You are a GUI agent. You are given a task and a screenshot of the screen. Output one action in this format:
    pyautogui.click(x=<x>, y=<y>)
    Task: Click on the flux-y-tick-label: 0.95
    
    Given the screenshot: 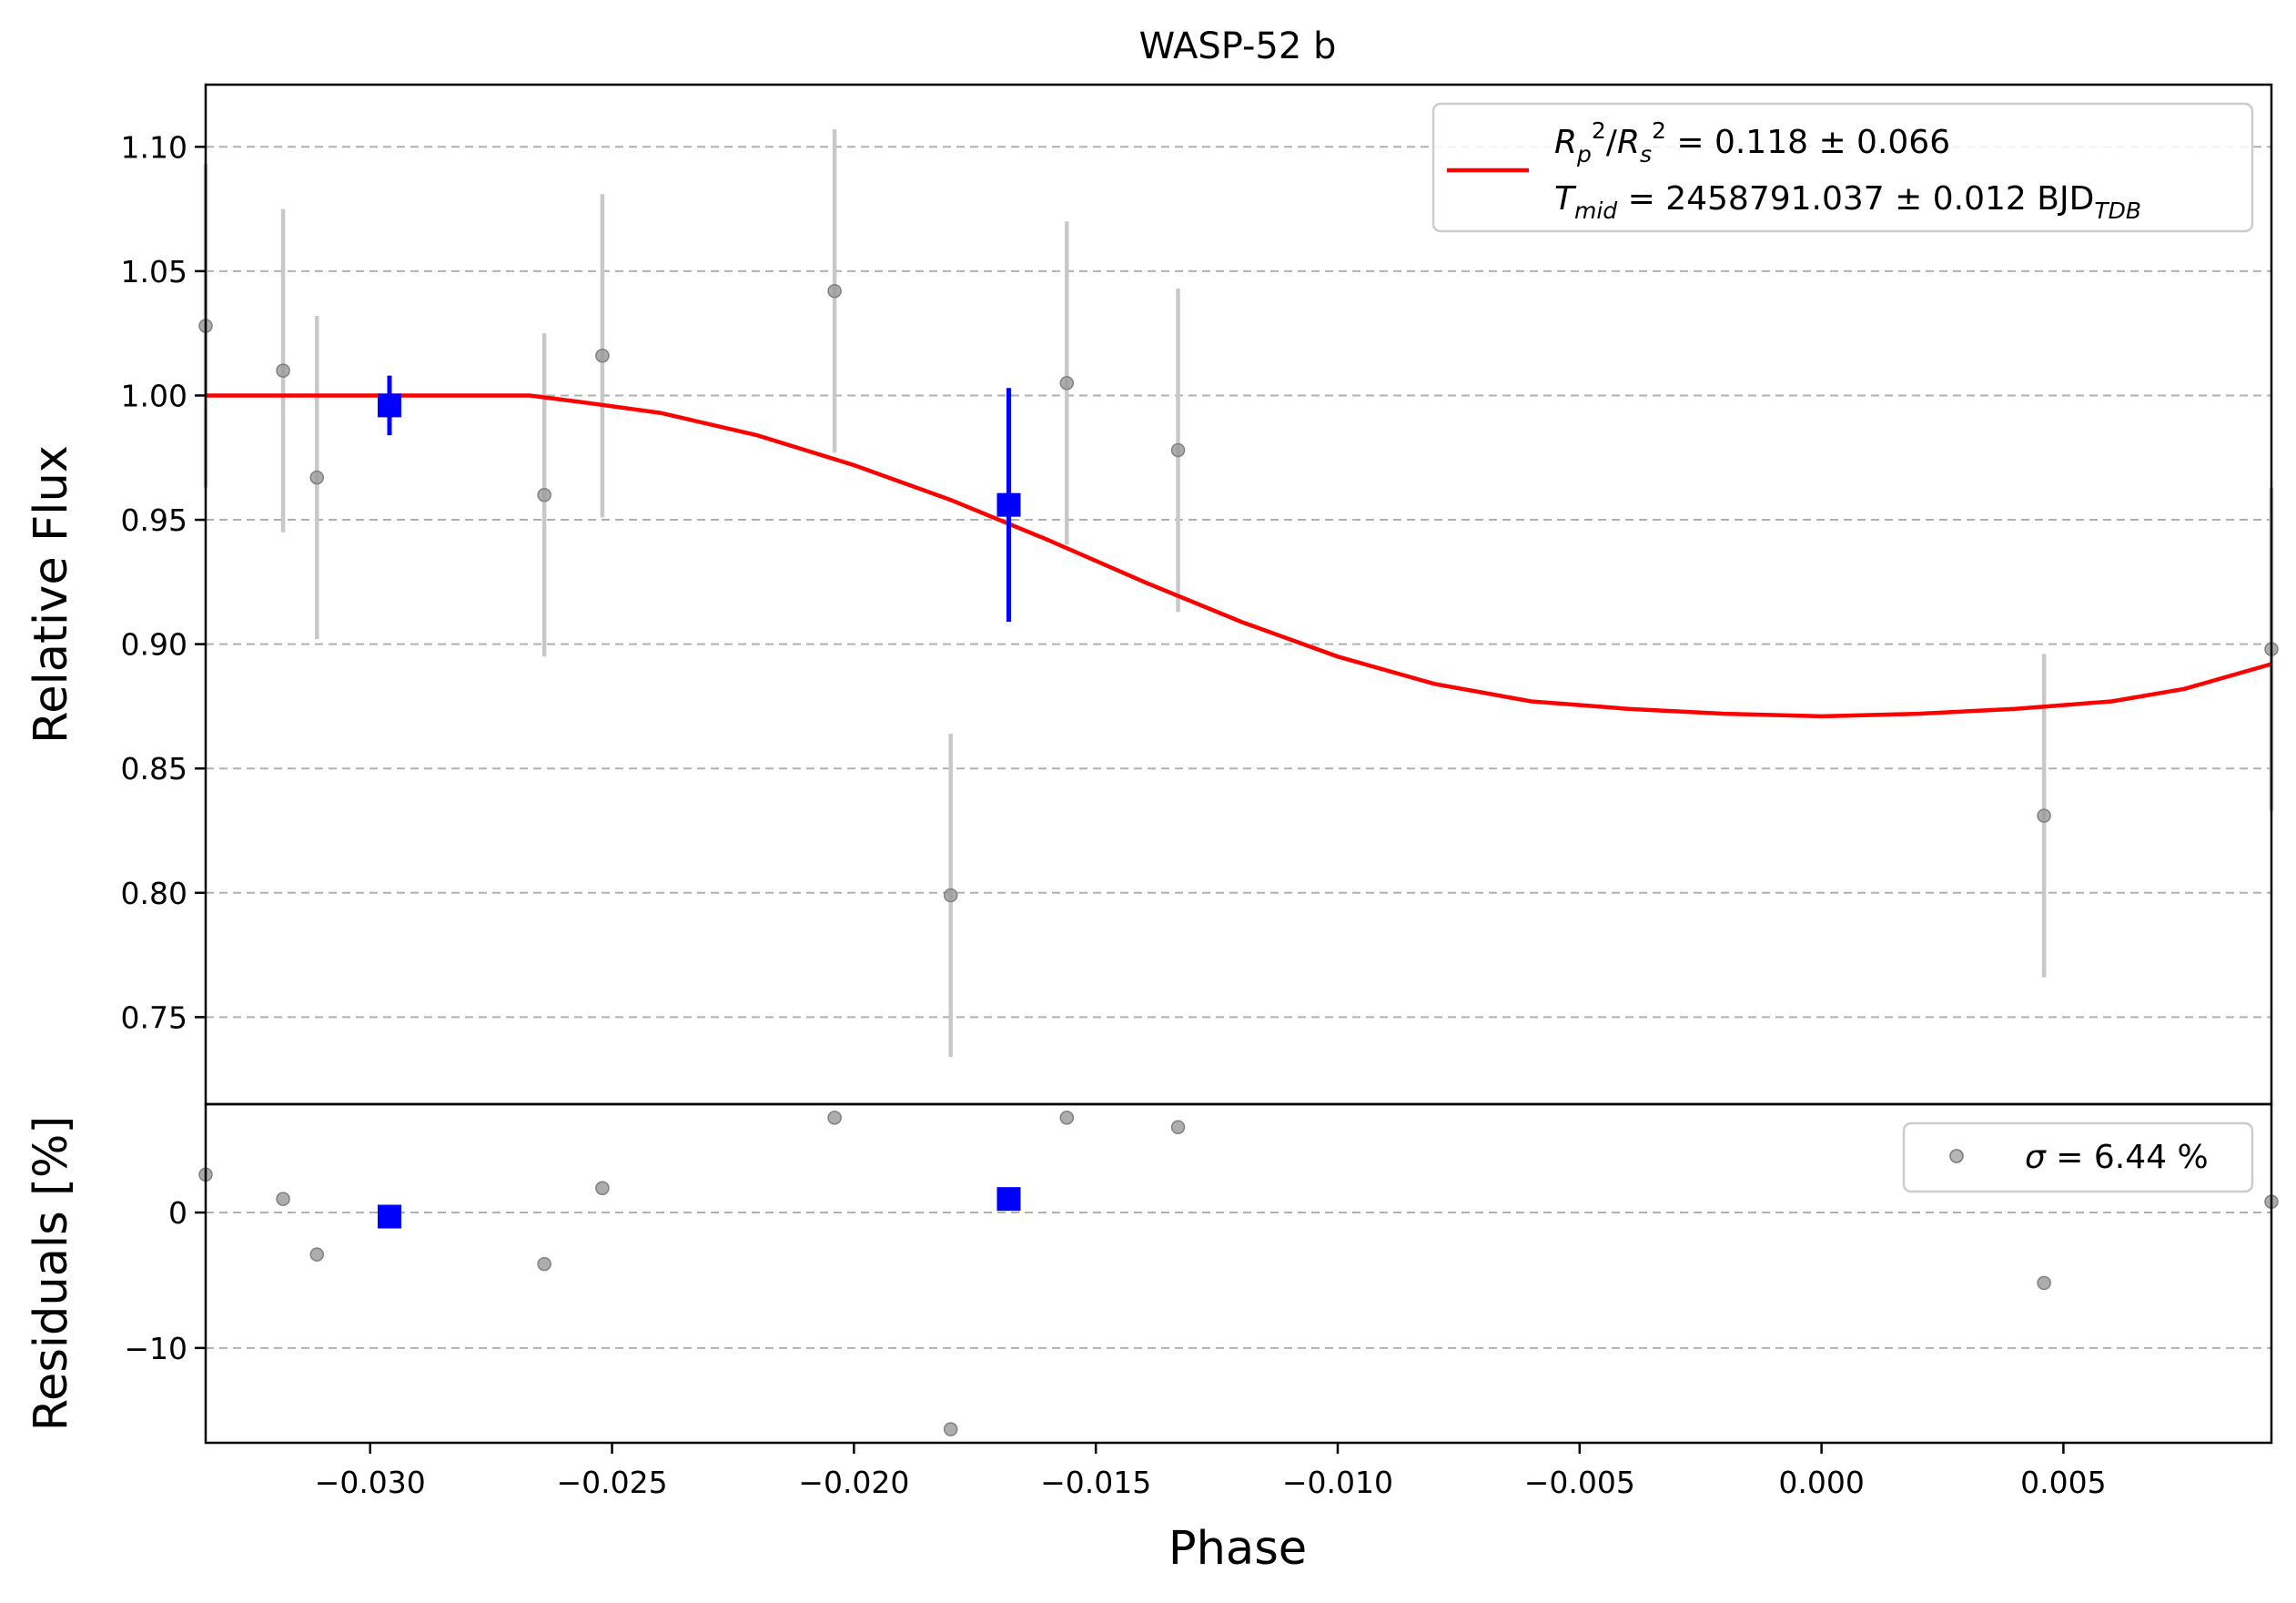 What is the action you would take?
    pyautogui.click(x=154, y=520)
    